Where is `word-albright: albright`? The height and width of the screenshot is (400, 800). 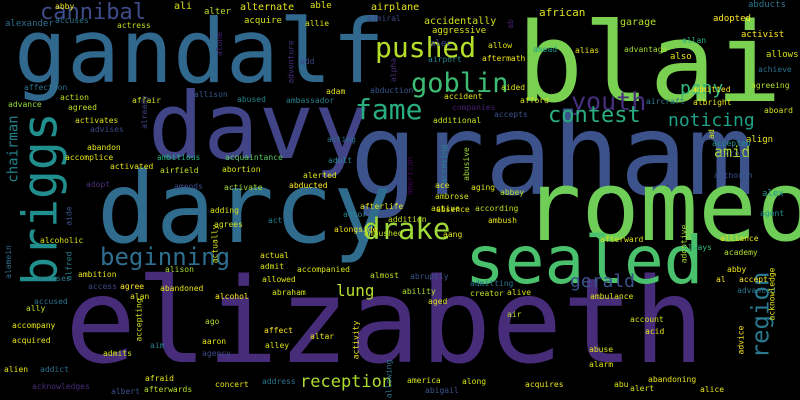
word-albright: albright is located at coordinates (712, 102).